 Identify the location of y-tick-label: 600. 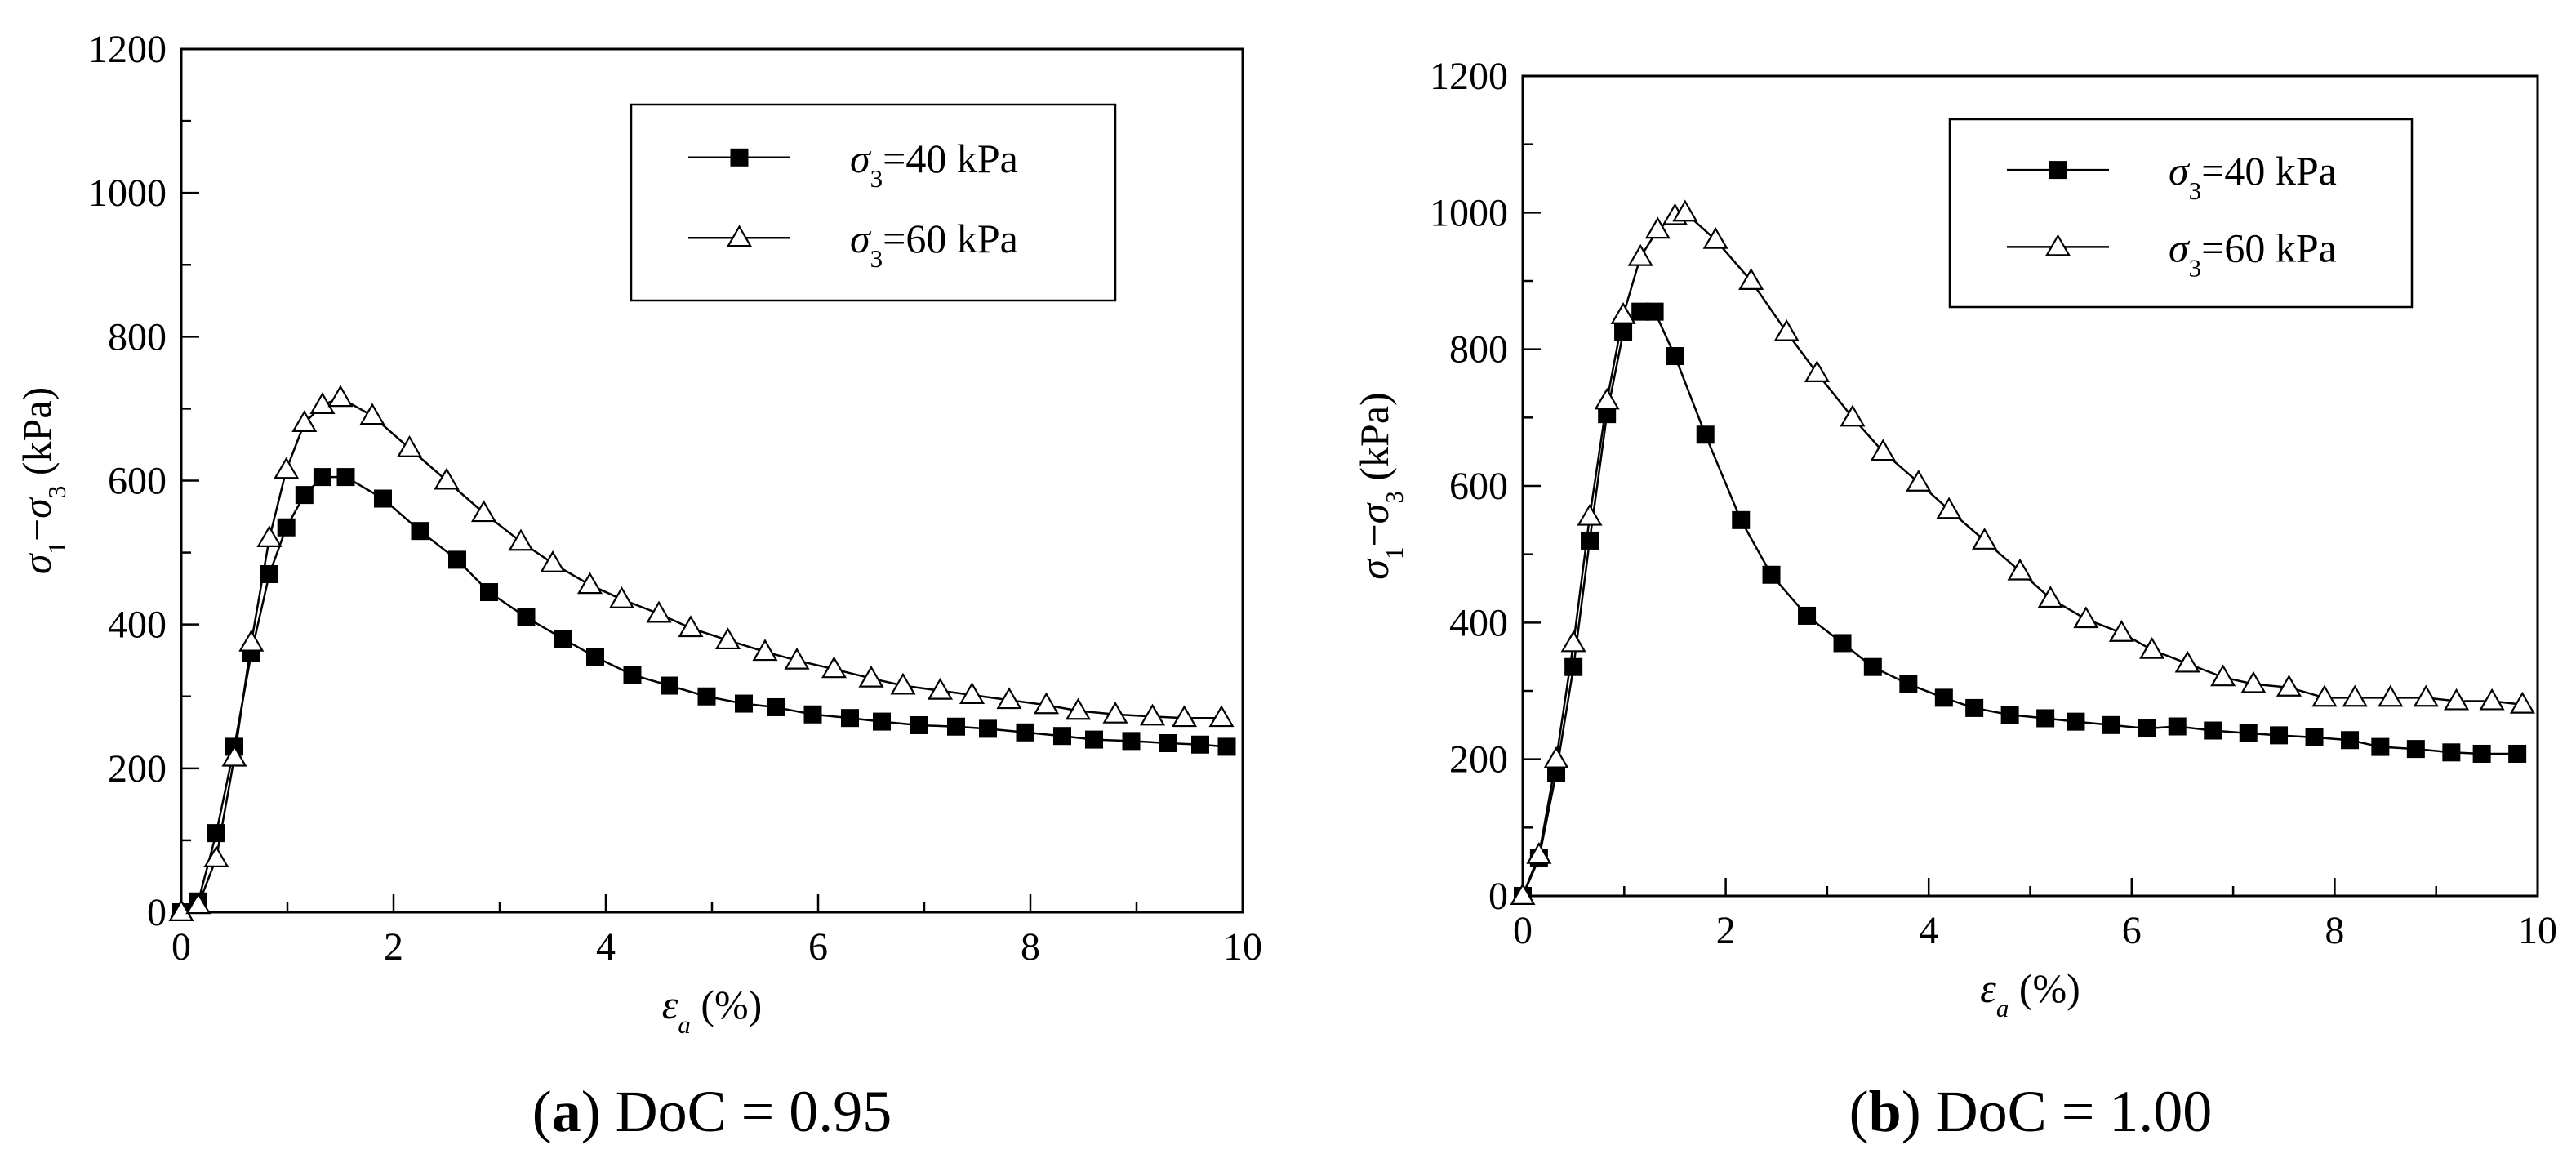
(1478, 487).